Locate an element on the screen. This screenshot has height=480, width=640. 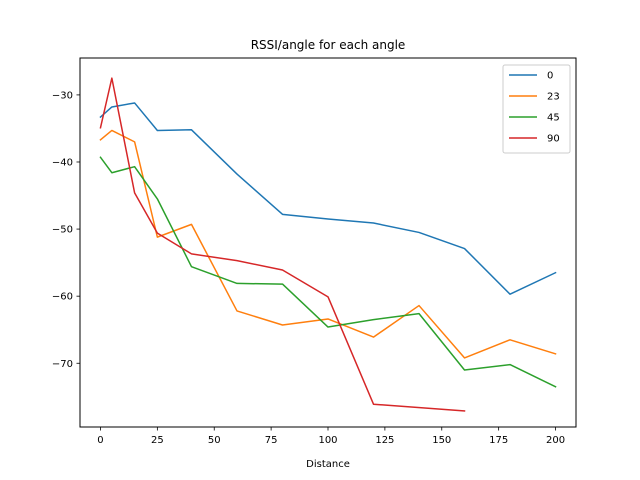
x-tick-label: 150 is located at coordinates (441, 440).